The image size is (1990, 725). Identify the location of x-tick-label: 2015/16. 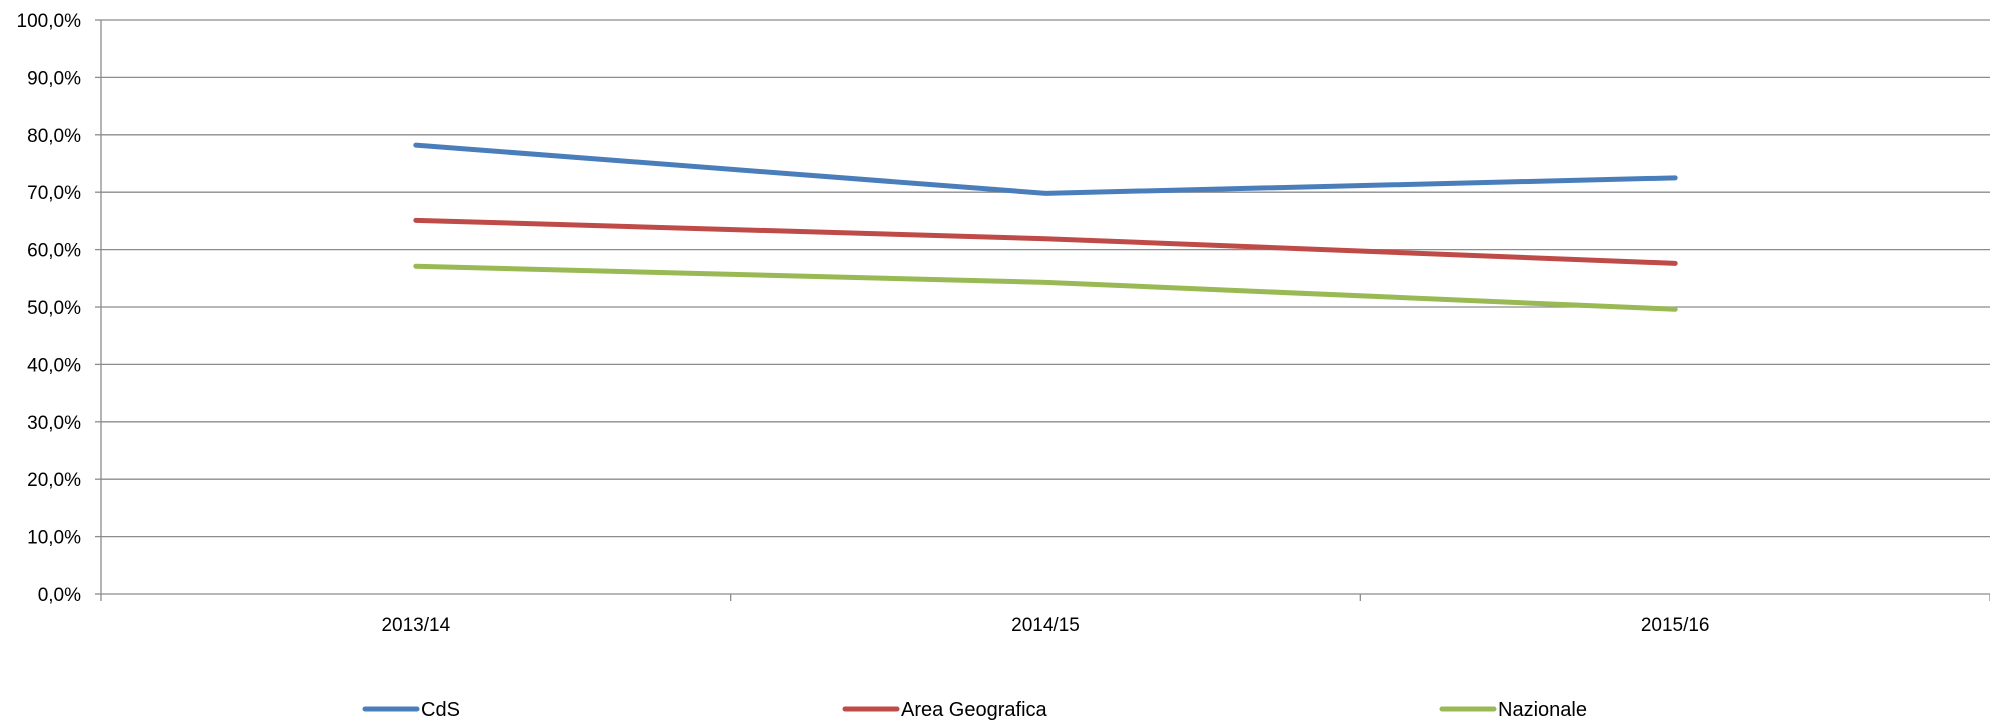
(1675, 625).